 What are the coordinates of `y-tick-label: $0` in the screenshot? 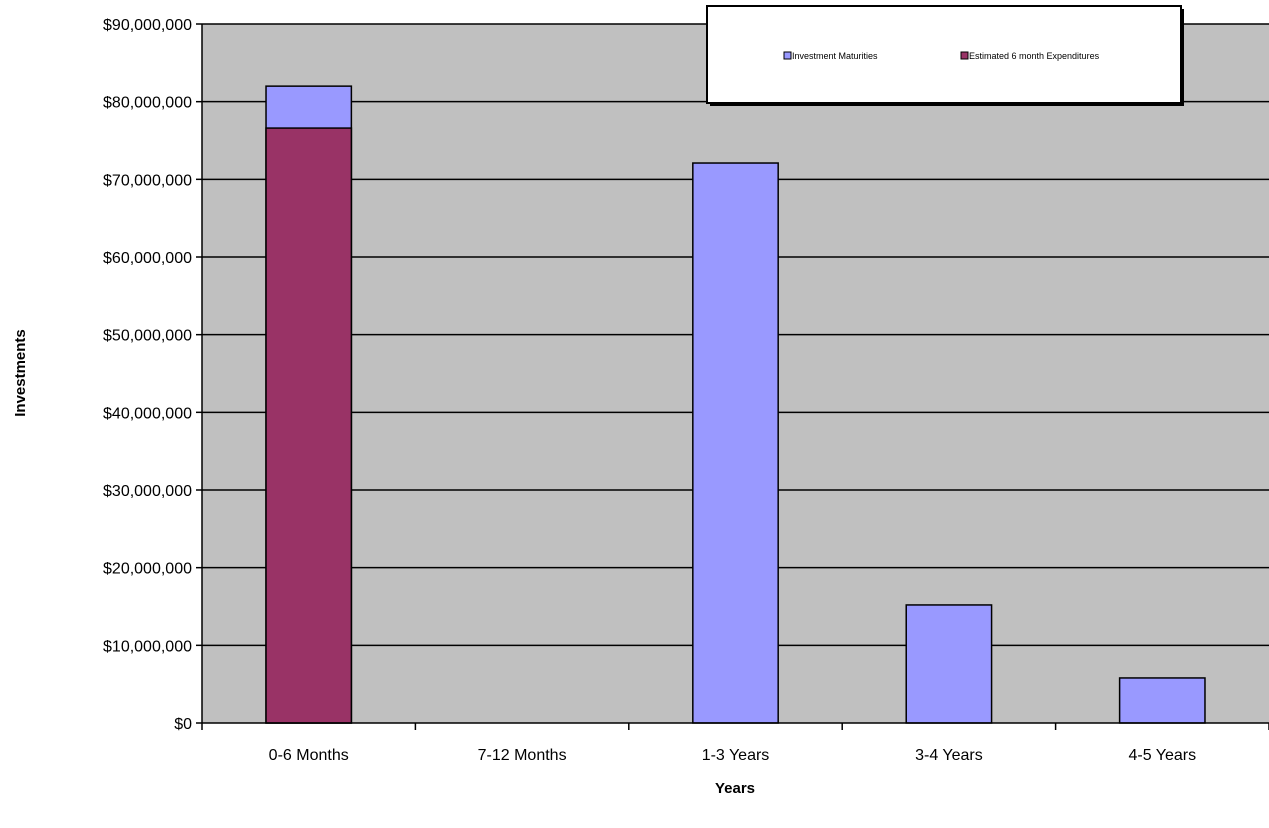 It's located at (183, 724).